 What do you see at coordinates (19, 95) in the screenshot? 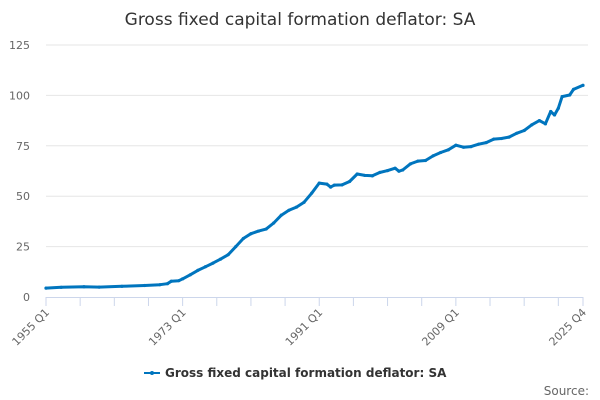
I see `y-tick-label: 100` at bounding box center [19, 95].